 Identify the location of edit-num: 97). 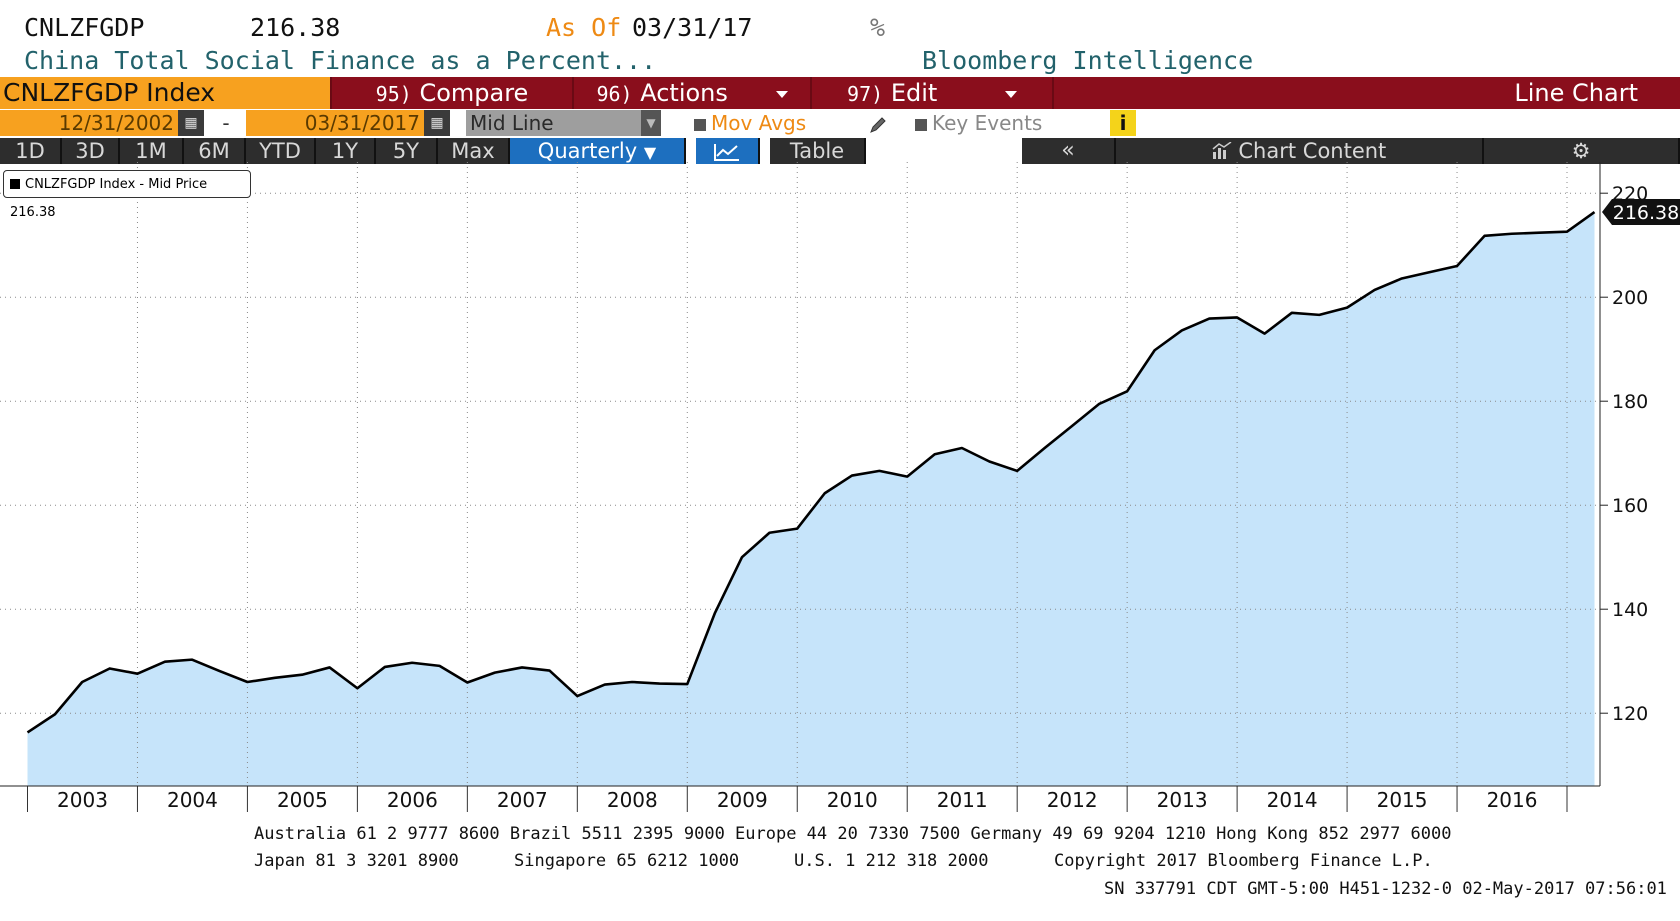
(865, 94).